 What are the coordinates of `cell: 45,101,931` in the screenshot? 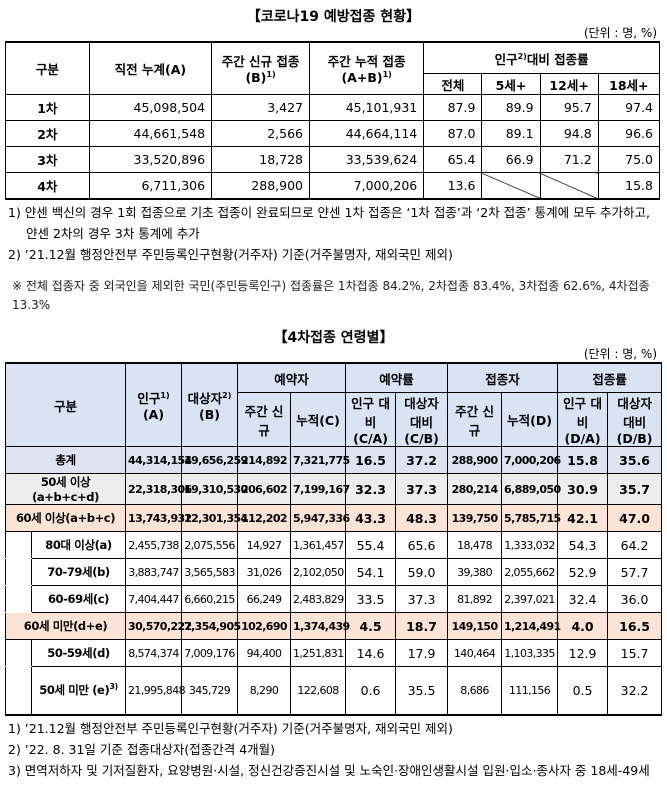 It's located at (367, 107).